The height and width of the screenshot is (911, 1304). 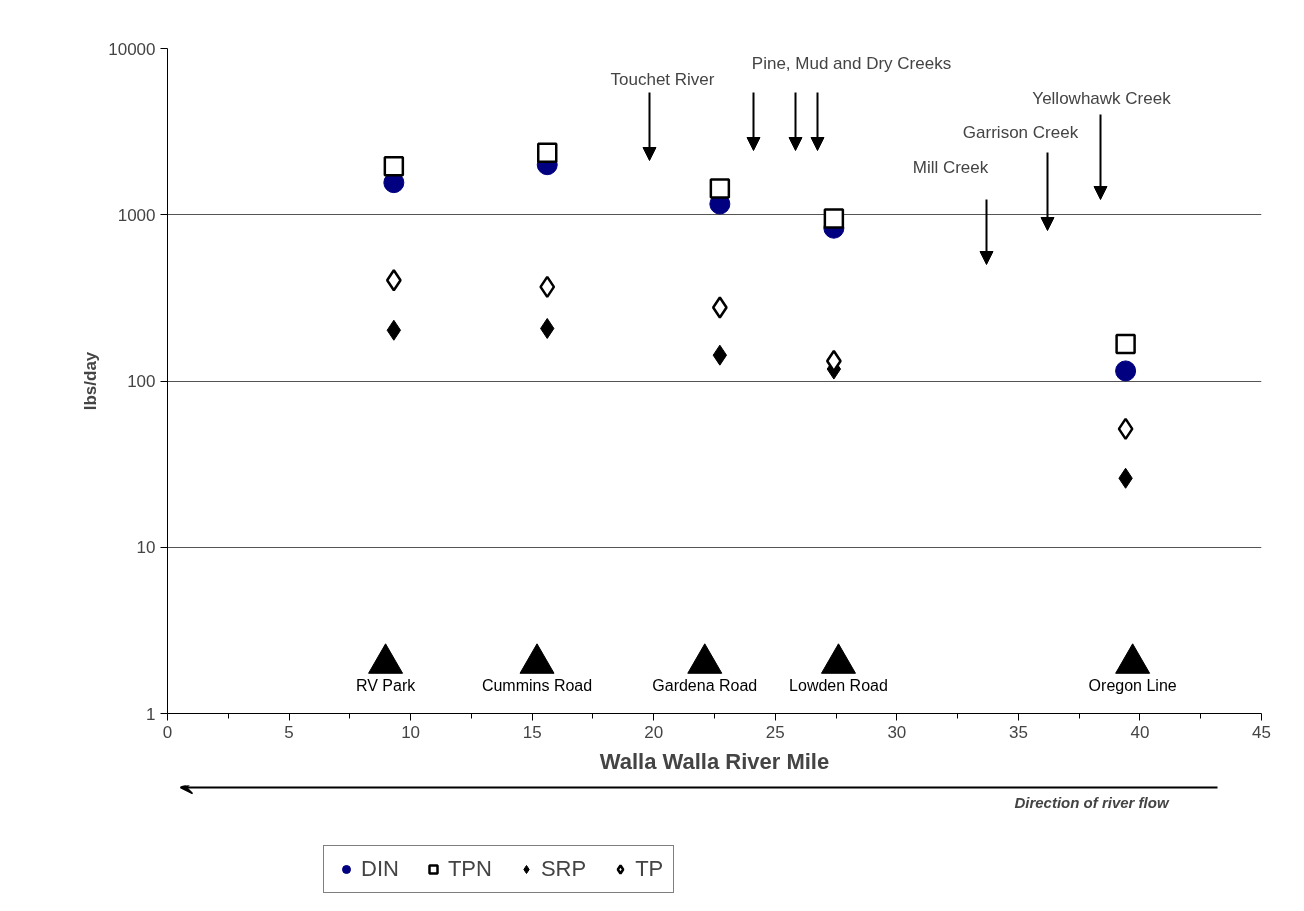 I want to click on data-label: RV Park, so click(x=386, y=686).